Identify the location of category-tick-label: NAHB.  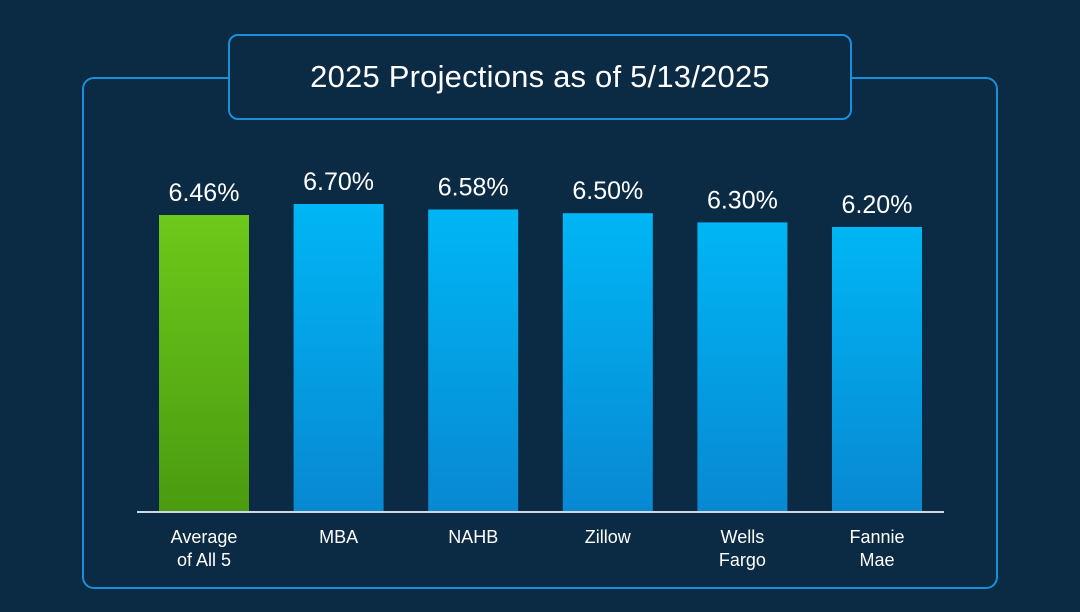
(473, 537).